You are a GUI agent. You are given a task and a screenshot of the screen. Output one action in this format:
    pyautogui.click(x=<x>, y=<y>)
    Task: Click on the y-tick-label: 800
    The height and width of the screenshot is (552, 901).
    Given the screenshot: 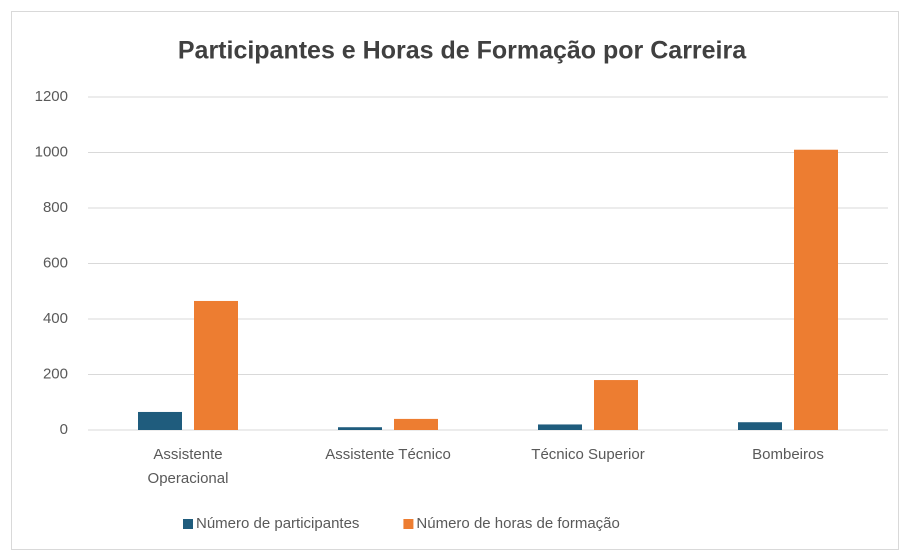 What is the action you would take?
    pyautogui.click(x=55, y=207)
    